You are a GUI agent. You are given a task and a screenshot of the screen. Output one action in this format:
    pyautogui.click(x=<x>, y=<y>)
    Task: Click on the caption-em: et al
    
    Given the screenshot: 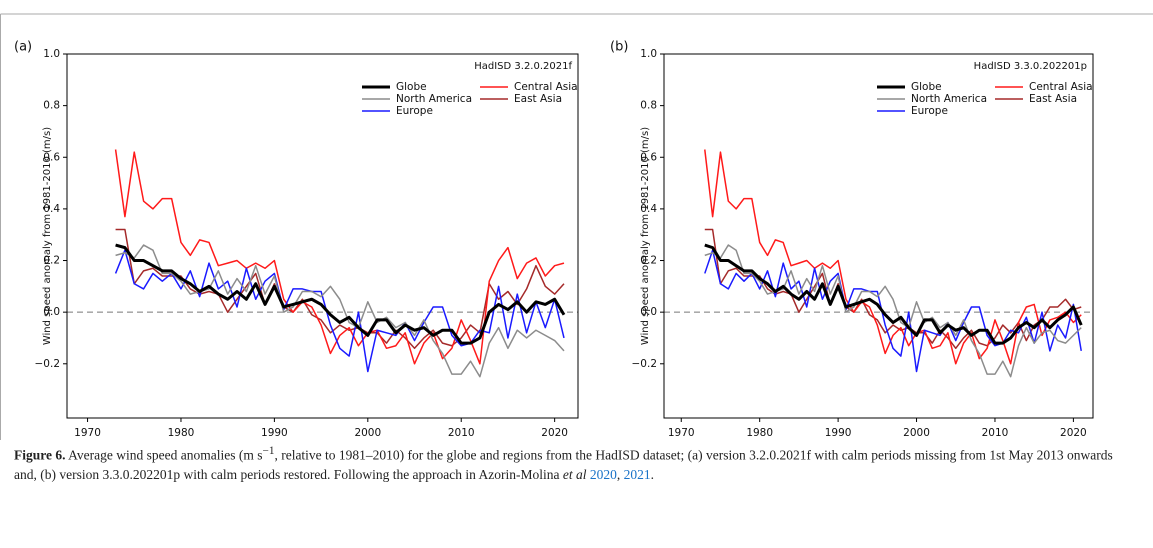 What is the action you would take?
    pyautogui.click(x=574, y=474)
    